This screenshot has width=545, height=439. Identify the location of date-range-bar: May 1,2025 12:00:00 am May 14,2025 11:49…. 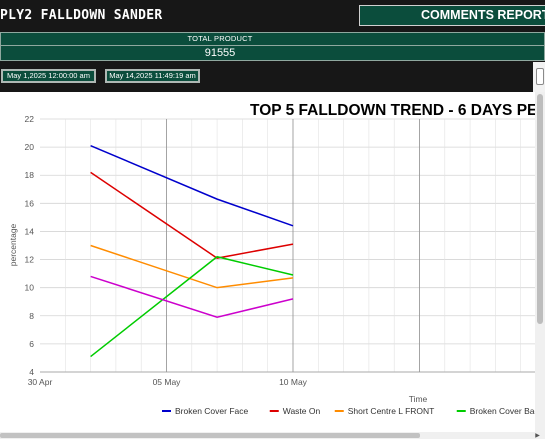
(272, 76).